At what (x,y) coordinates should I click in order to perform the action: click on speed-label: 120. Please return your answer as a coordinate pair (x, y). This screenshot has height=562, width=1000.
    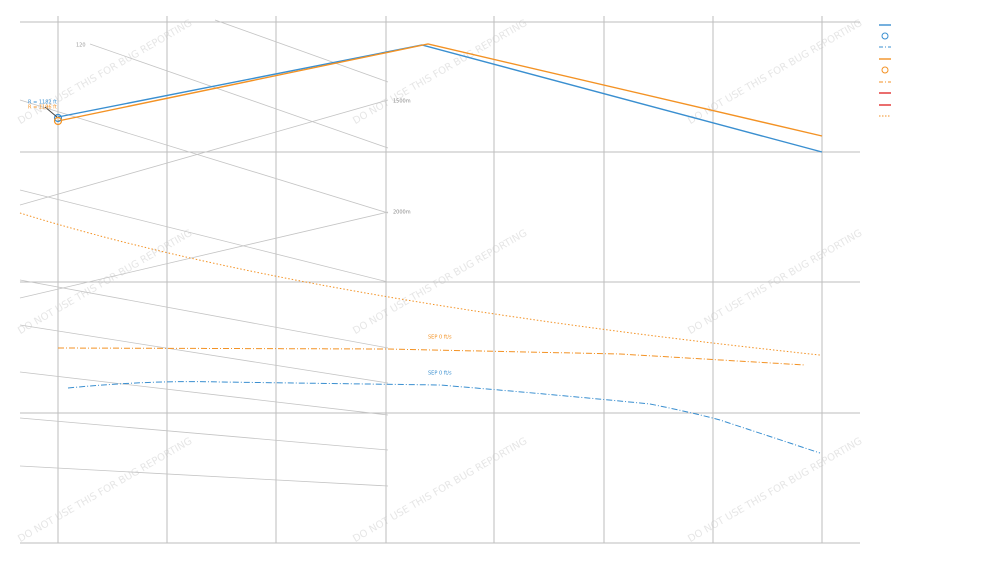
    Looking at the image, I should click on (81, 46).